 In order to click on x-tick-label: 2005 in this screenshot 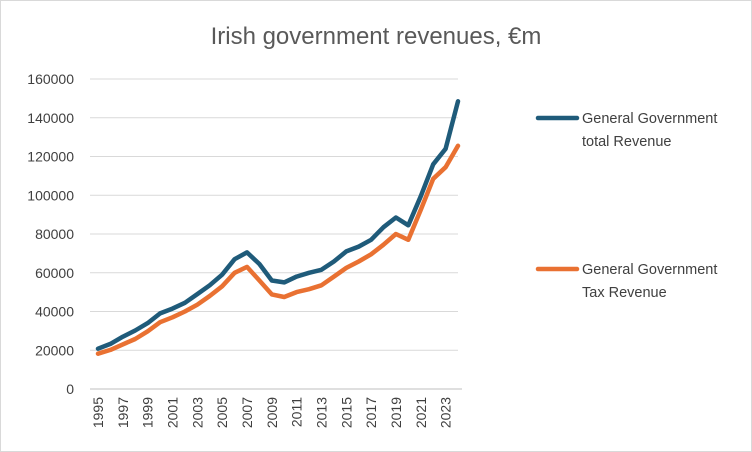, I will do `click(222, 412)`.